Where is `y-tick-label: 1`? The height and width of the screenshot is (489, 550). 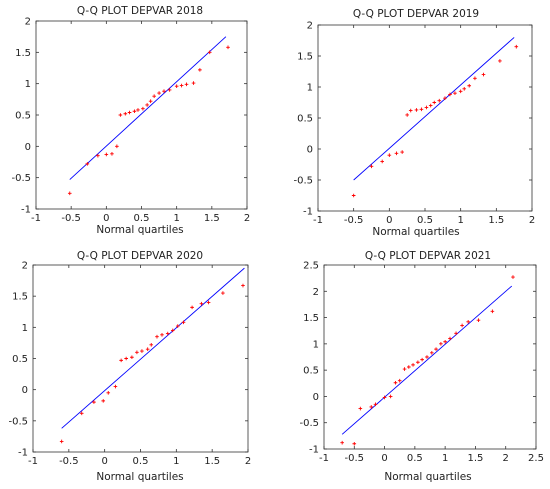 y-tick-label: 1 is located at coordinates (310, 88).